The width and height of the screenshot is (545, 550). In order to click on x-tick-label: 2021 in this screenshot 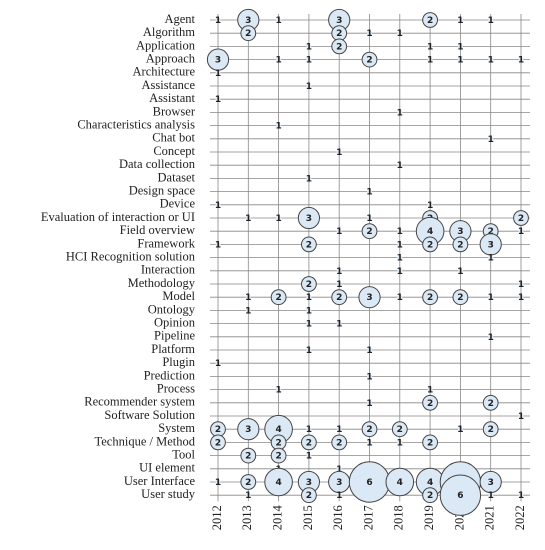, I will do `click(490, 517)`.